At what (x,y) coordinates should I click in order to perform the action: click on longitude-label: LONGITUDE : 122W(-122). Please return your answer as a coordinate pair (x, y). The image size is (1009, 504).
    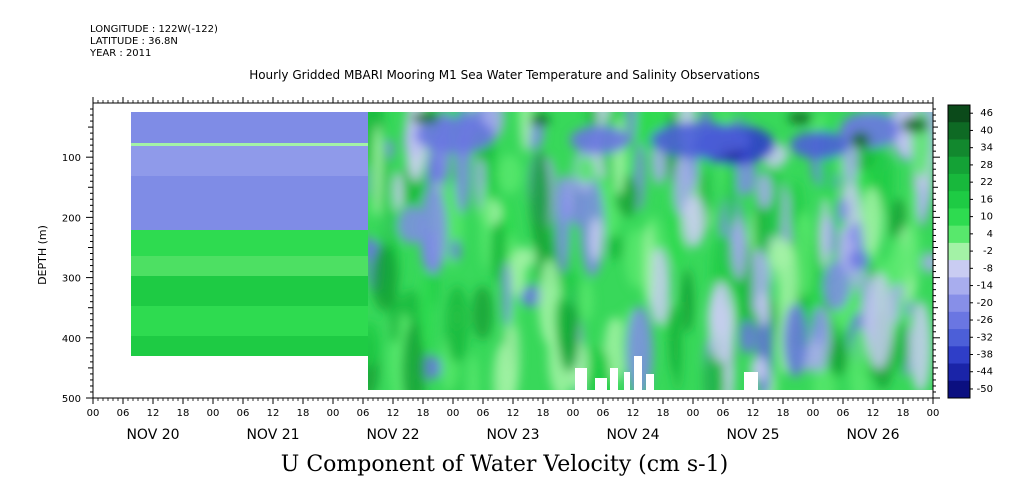
    Looking at the image, I should click on (154, 29).